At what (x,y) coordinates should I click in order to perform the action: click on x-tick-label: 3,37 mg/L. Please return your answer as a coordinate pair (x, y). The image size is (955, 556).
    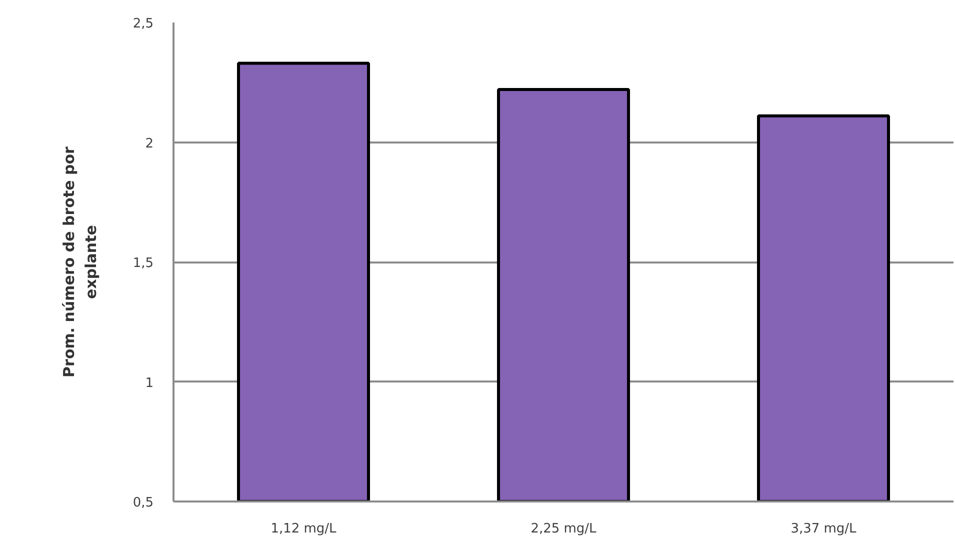
    Looking at the image, I should click on (824, 529).